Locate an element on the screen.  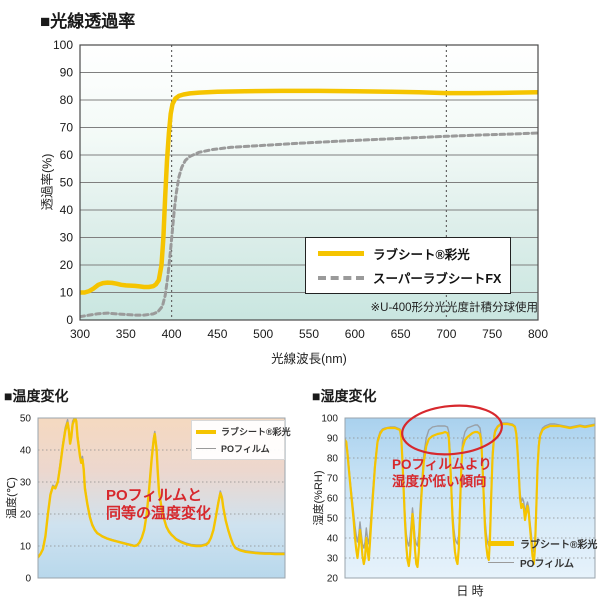
humidity-annotation-line2: 湿度が低い傾向 is located at coordinates (439, 481).